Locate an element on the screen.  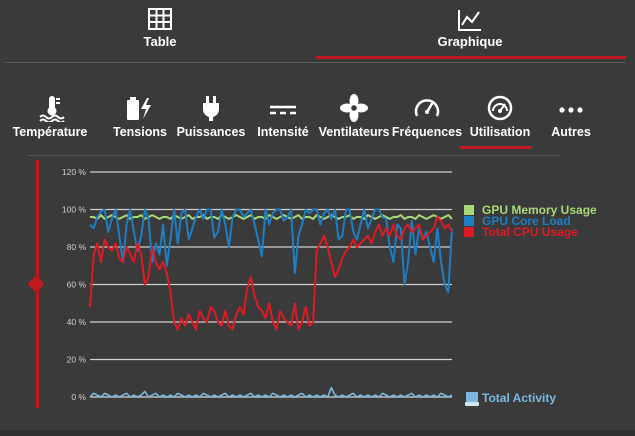
series-line-gpu-core-load is located at coordinates (271, 250).